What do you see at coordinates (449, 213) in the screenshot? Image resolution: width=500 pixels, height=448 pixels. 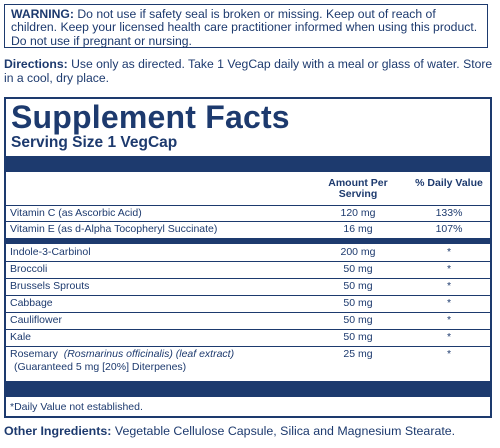 I see `nutrient-dv: 133%` at bounding box center [449, 213].